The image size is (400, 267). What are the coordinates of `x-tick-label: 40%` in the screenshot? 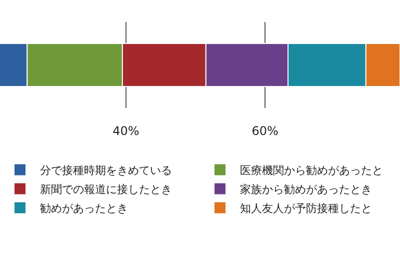 It's located at (126, 131).